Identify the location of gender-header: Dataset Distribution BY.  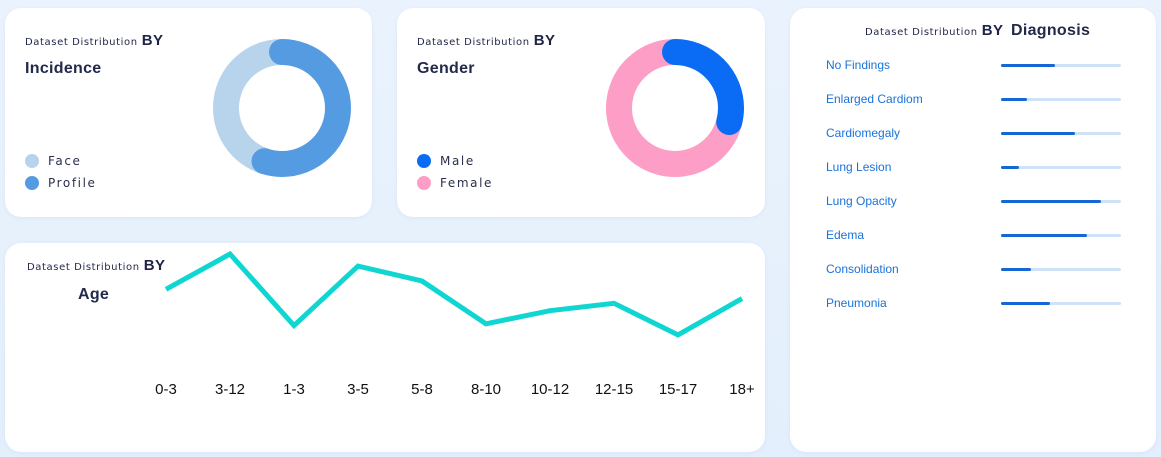
(486, 41).